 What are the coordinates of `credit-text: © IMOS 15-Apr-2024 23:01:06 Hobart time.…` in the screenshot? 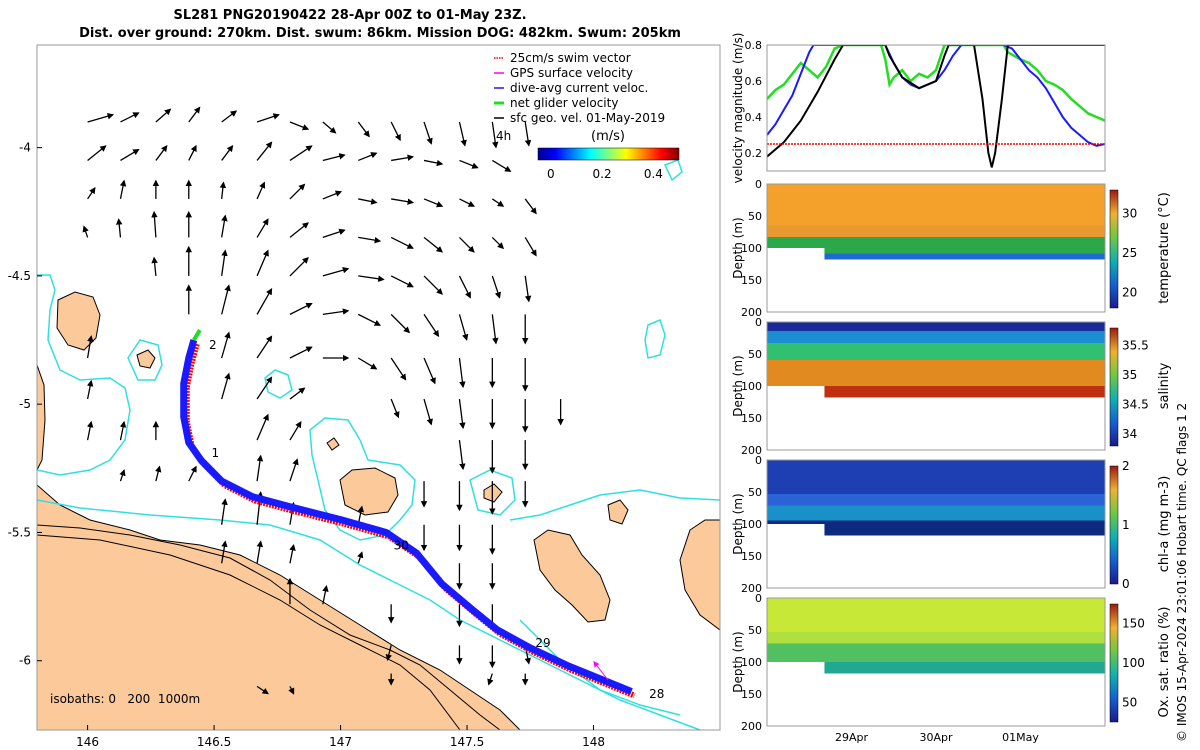 It's located at (1182, 572).